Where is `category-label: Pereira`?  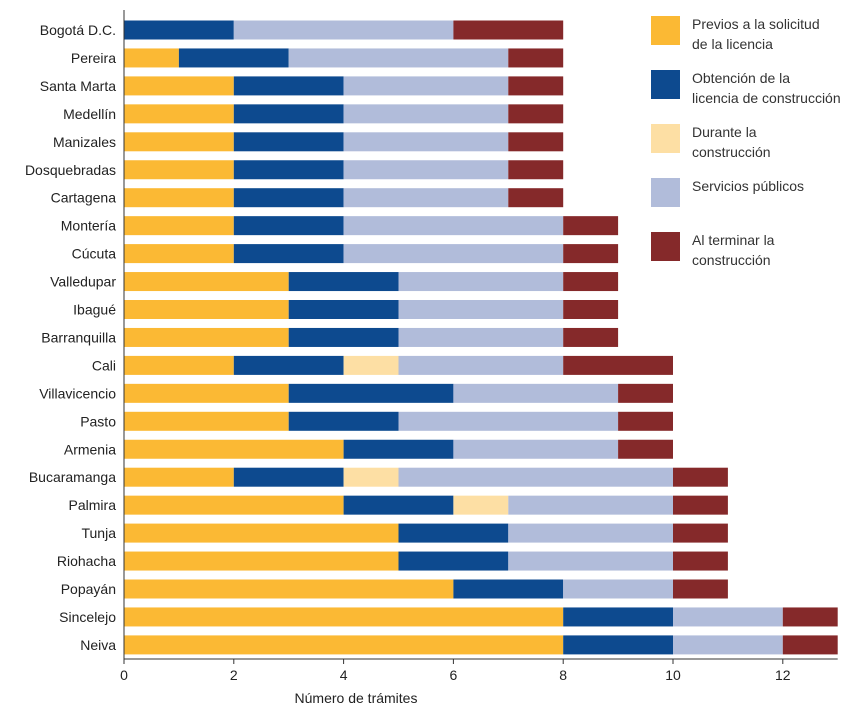
category-label: Pereira is located at coordinates (93, 58).